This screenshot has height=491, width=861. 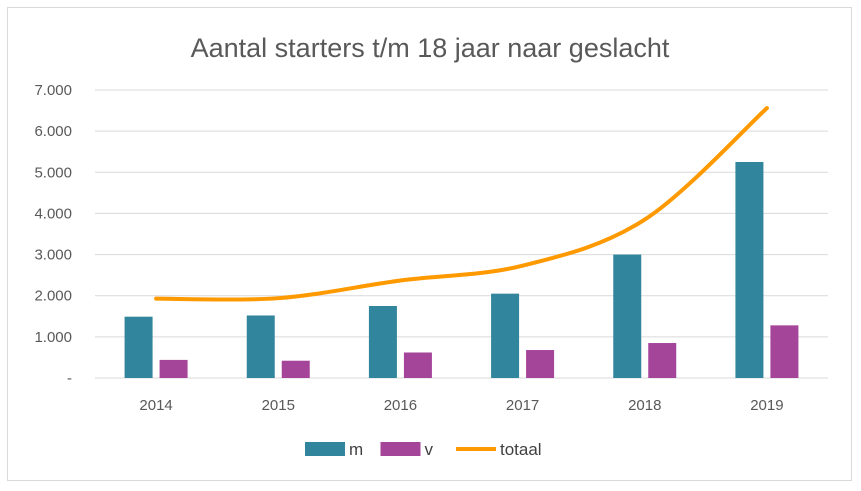 What do you see at coordinates (784, 351) in the screenshot?
I see `bar-v-2019` at bounding box center [784, 351].